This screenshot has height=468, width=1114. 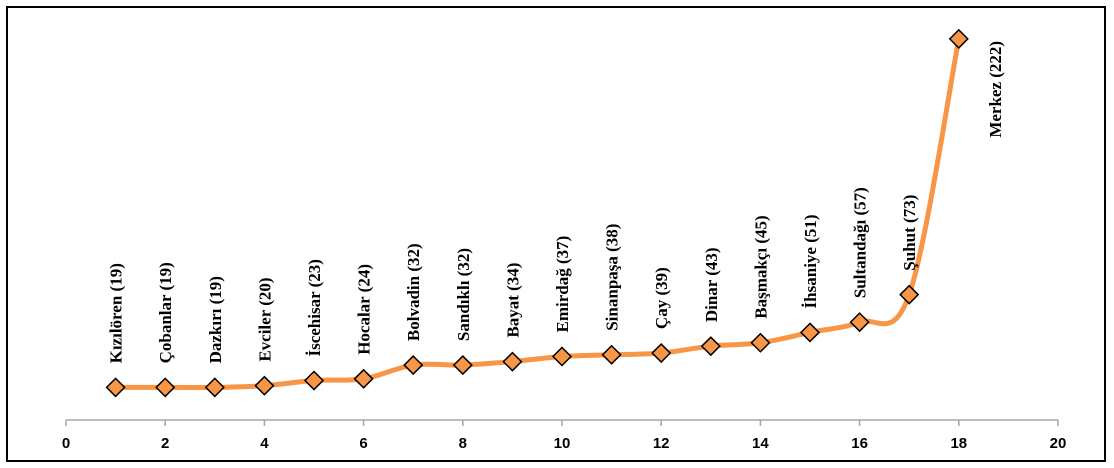 What do you see at coordinates (859, 443) in the screenshot?
I see `x-tick-label: 16` at bounding box center [859, 443].